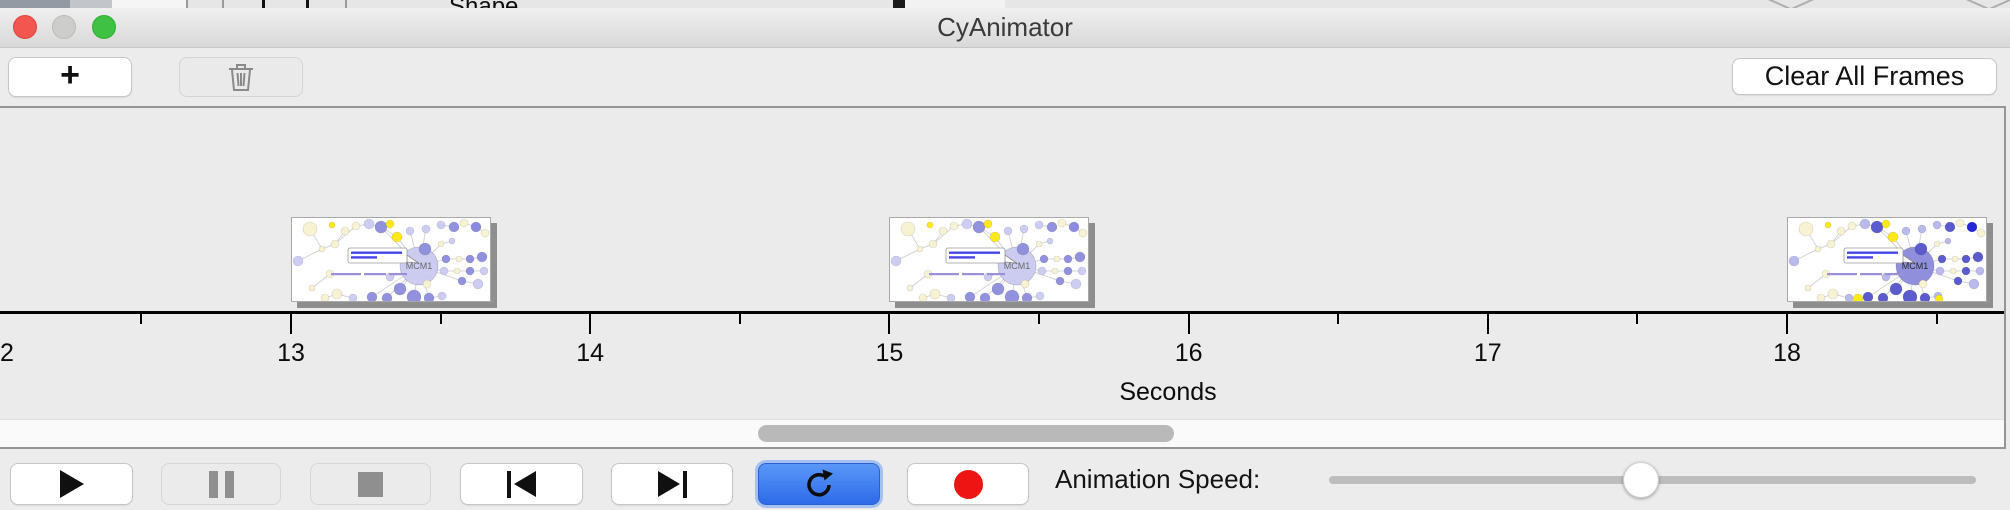 This screenshot has width=2010, height=510. I want to click on play-button, so click(71, 484).